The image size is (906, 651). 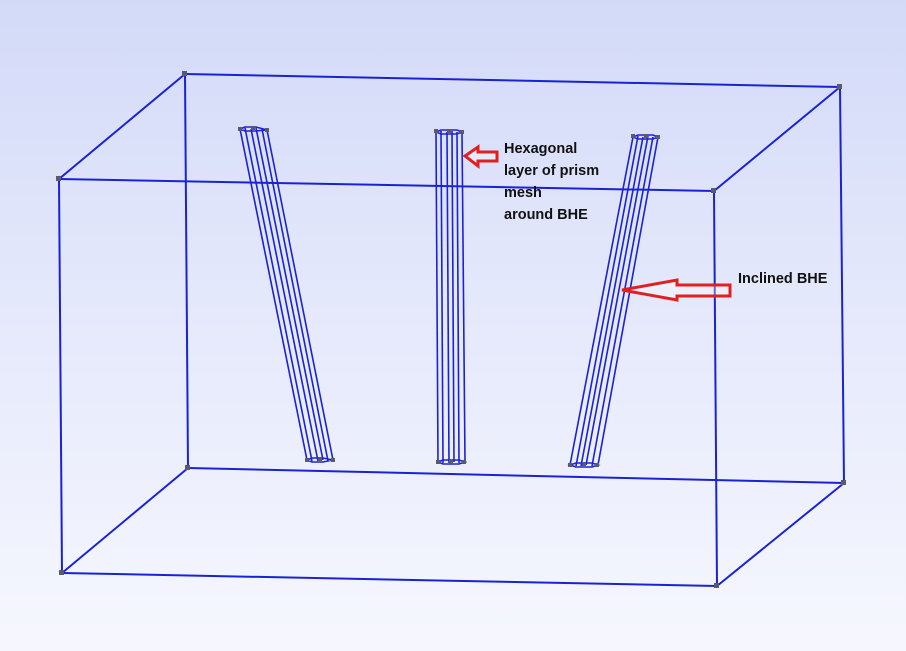 What do you see at coordinates (480, 157) in the screenshot?
I see `hexagonal-callout-arrow` at bounding box center [480, 157].